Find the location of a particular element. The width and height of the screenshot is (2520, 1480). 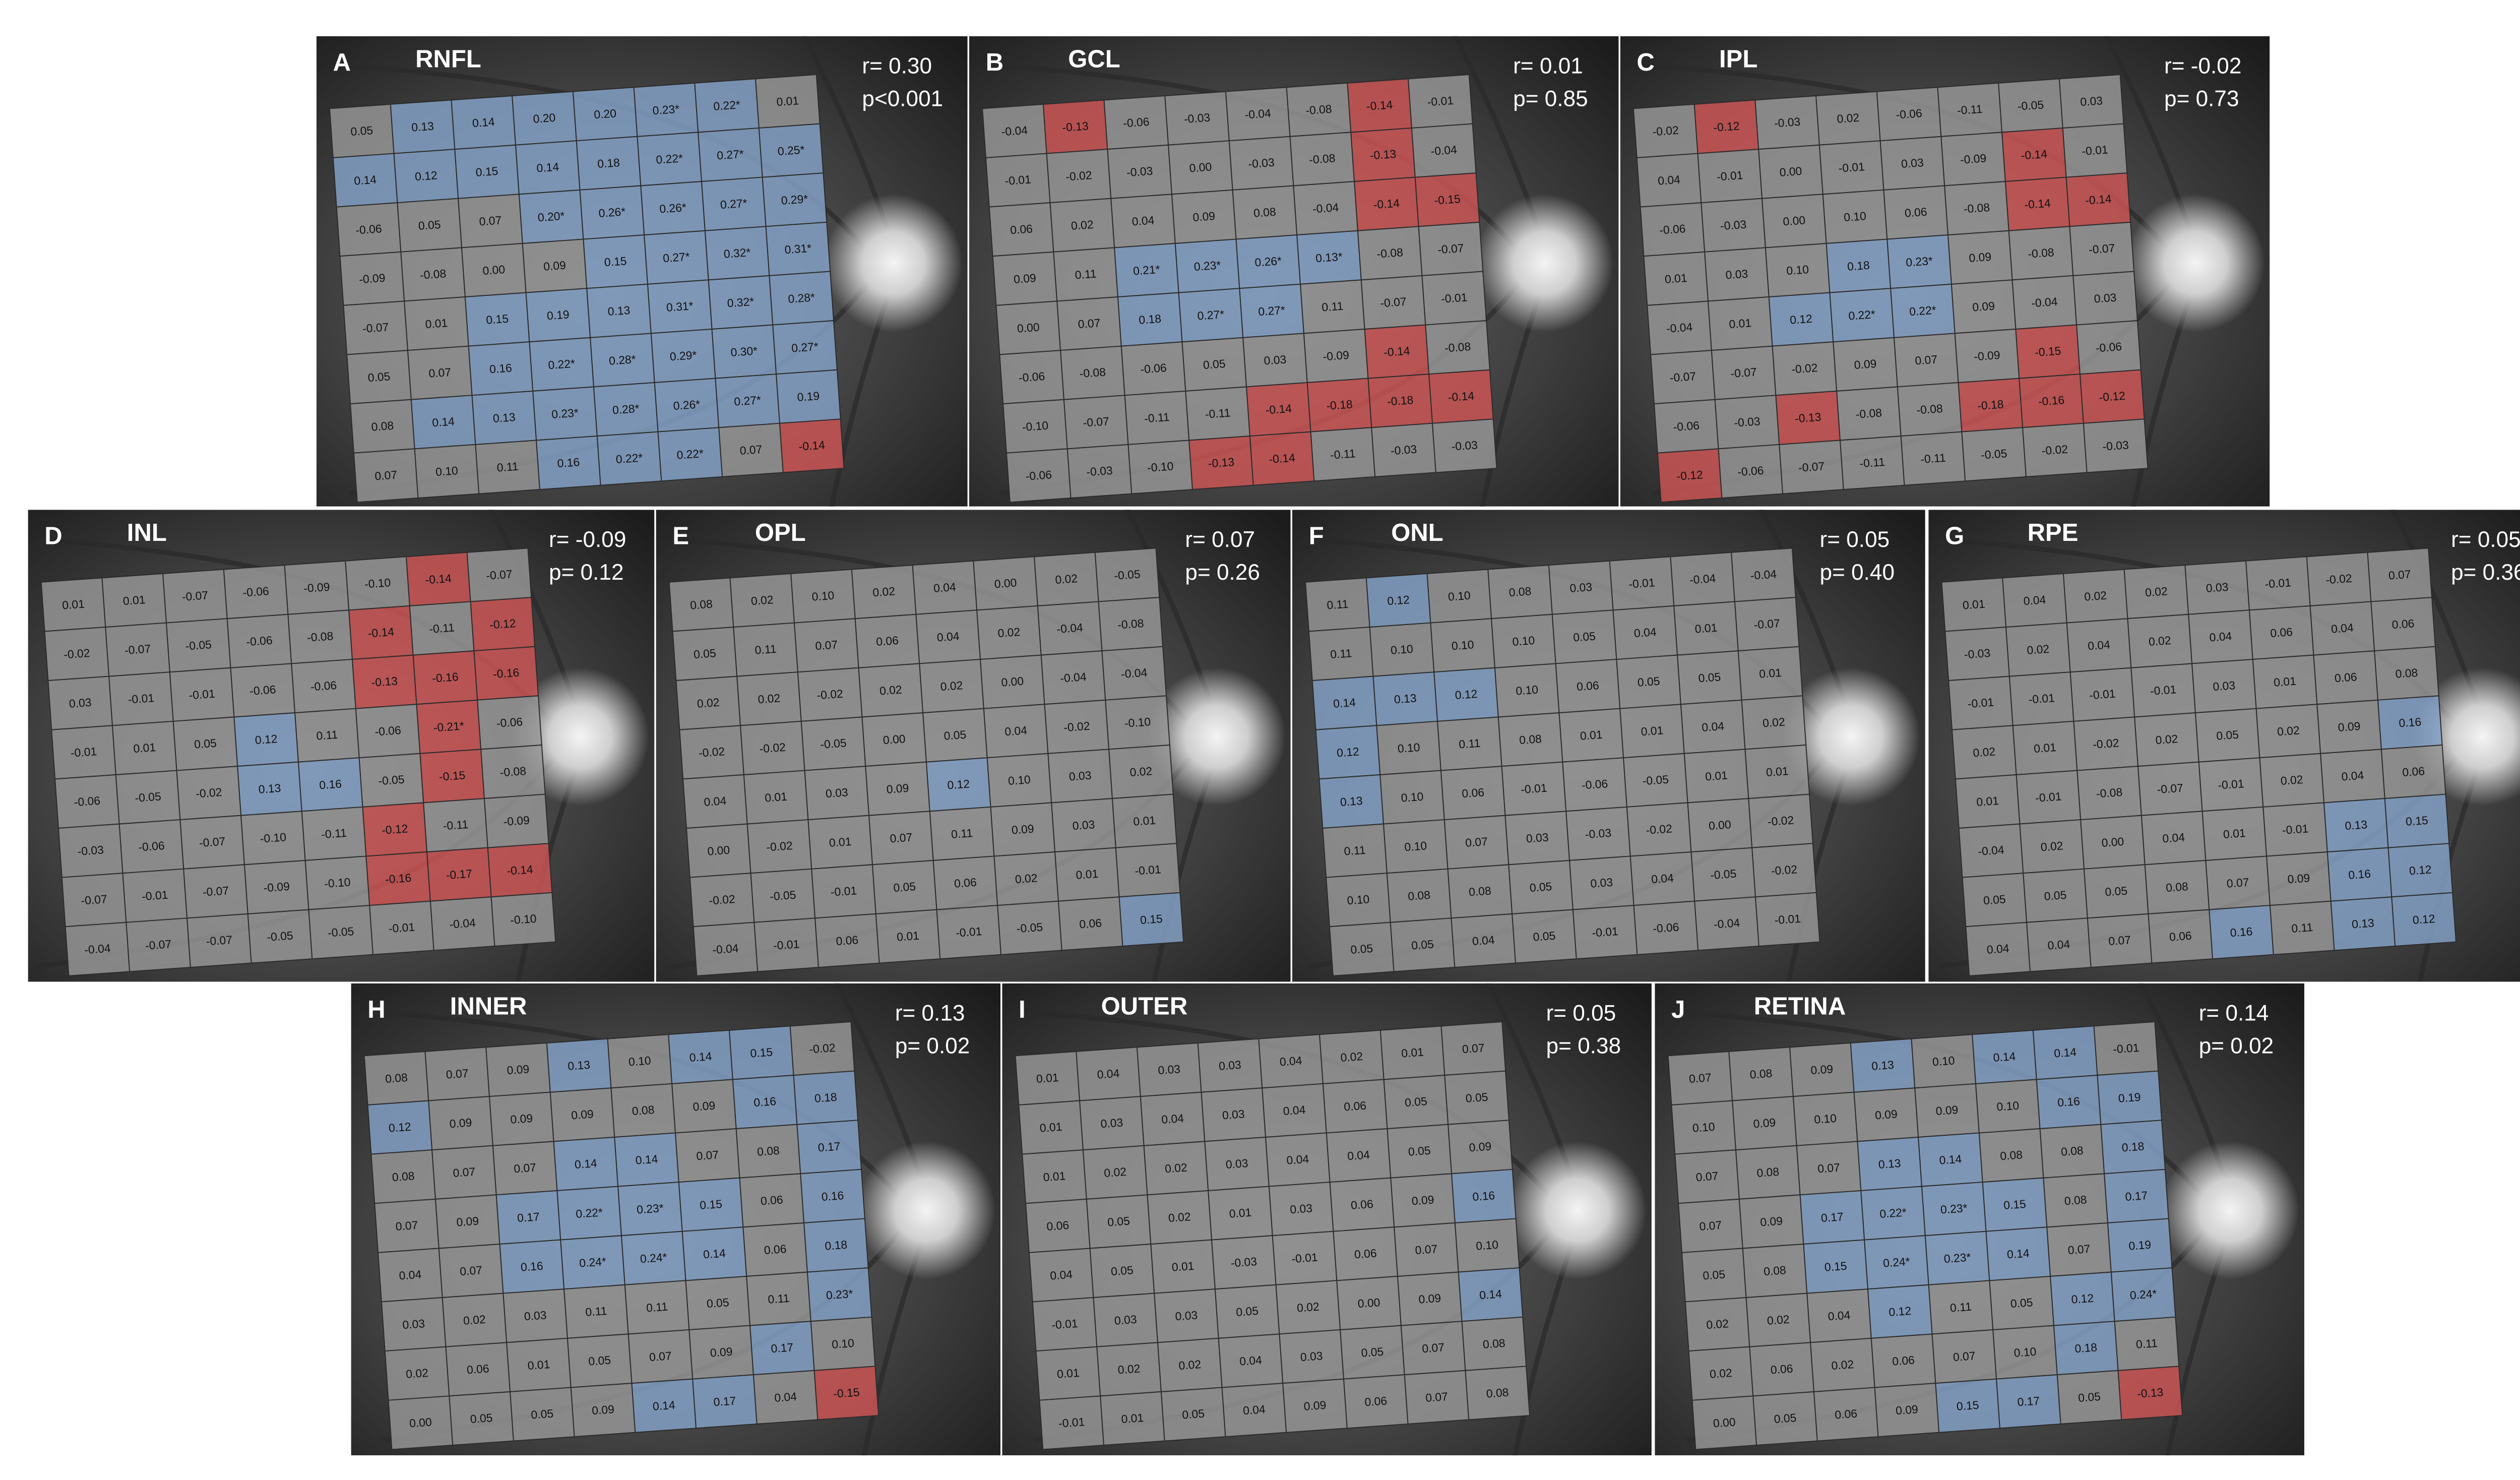

r-value: r= 0.14 is located at coordinates (2234, 1013).